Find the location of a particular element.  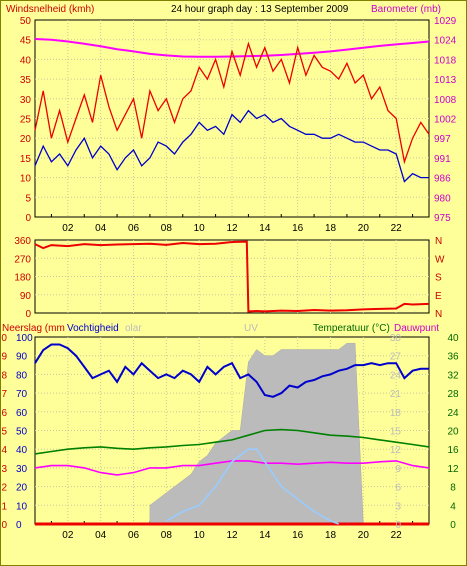

humidity-tick-label: 30 is located at coordinates (22, 469).